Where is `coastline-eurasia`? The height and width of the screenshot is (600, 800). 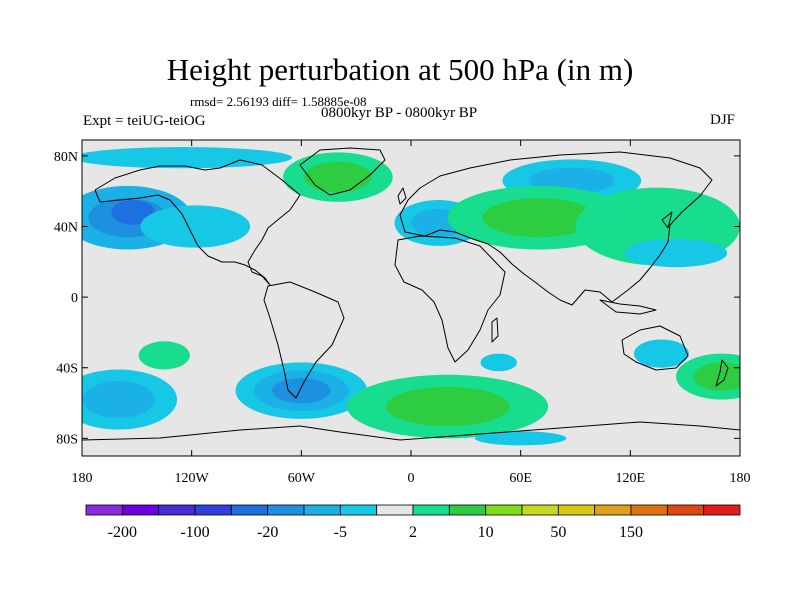 coastline-eurasia is located at coordinates (556, 228).